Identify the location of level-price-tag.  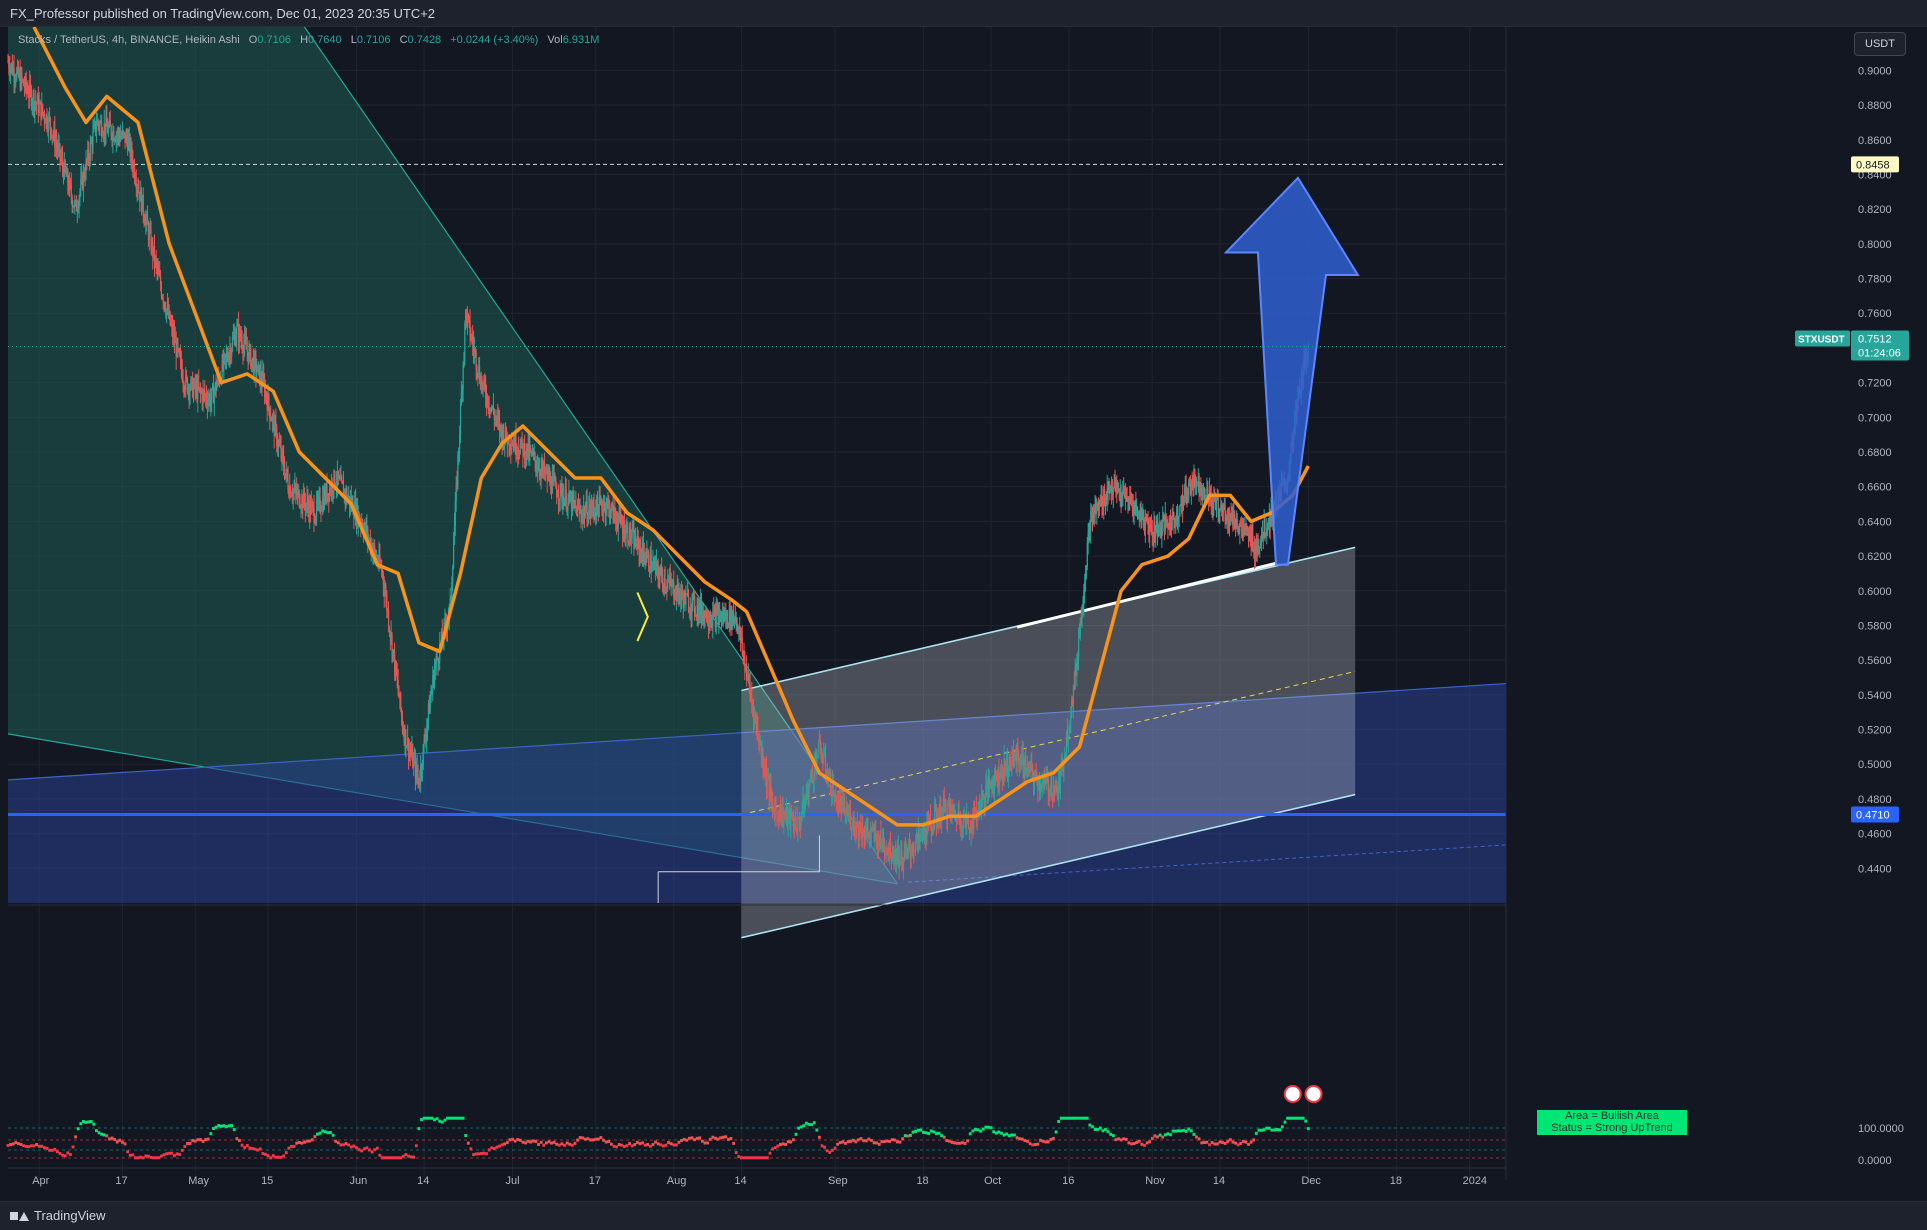
(1875, 164).